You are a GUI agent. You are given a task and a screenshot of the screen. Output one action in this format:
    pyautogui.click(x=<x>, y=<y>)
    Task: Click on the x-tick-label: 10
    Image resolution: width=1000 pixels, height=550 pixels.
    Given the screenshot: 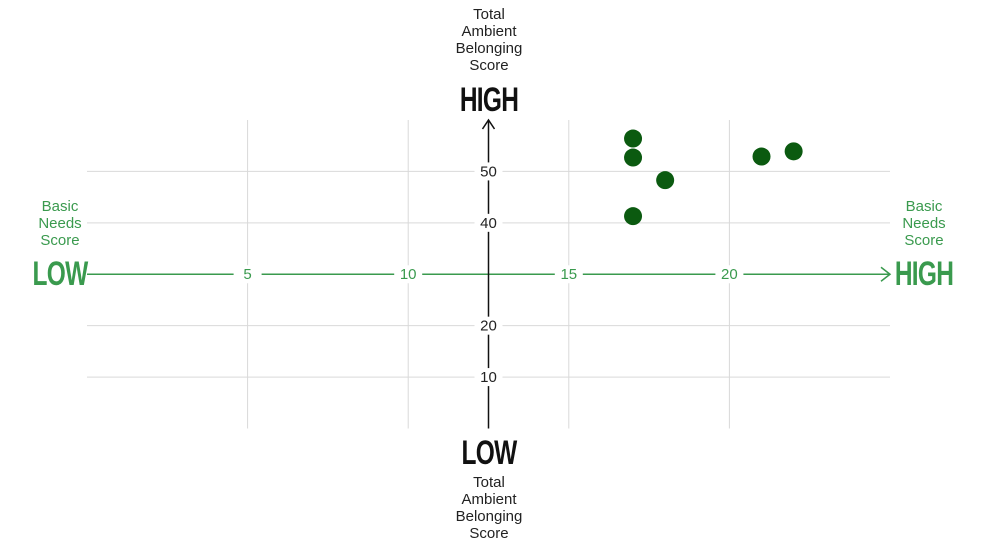 What is the action you would take?
    pyautogui.click(x=408, y=274)
    